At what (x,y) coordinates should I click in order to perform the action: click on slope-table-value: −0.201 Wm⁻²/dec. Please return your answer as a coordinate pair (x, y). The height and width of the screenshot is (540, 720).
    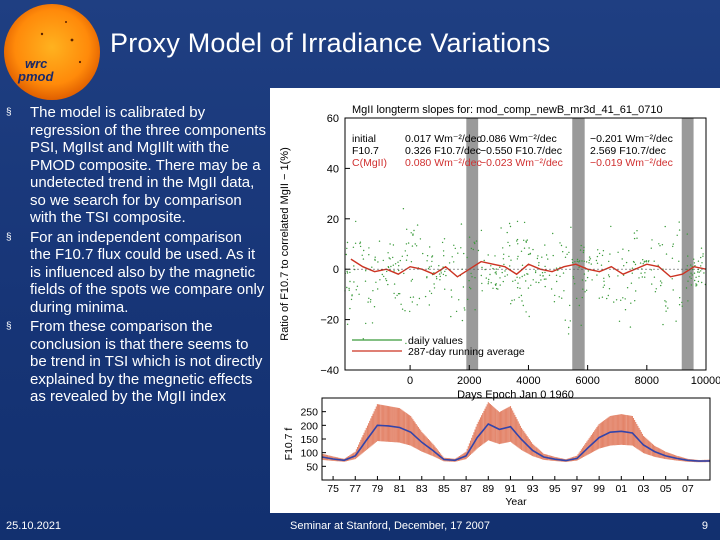
    Looking at the image, I should click on (631, 139).